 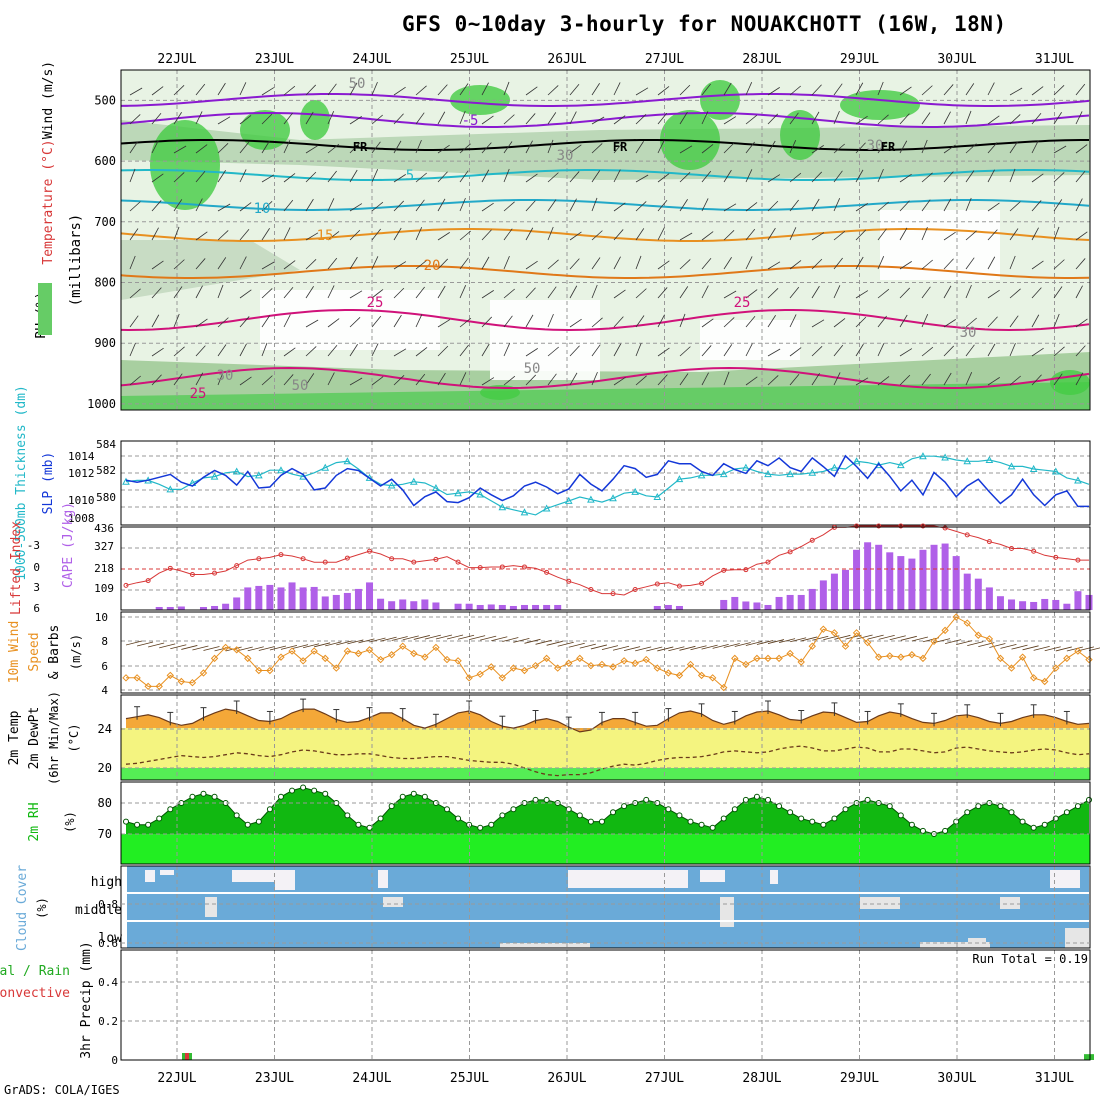 I want to click on rh-units-label: (%), so click(x=70, y=822).